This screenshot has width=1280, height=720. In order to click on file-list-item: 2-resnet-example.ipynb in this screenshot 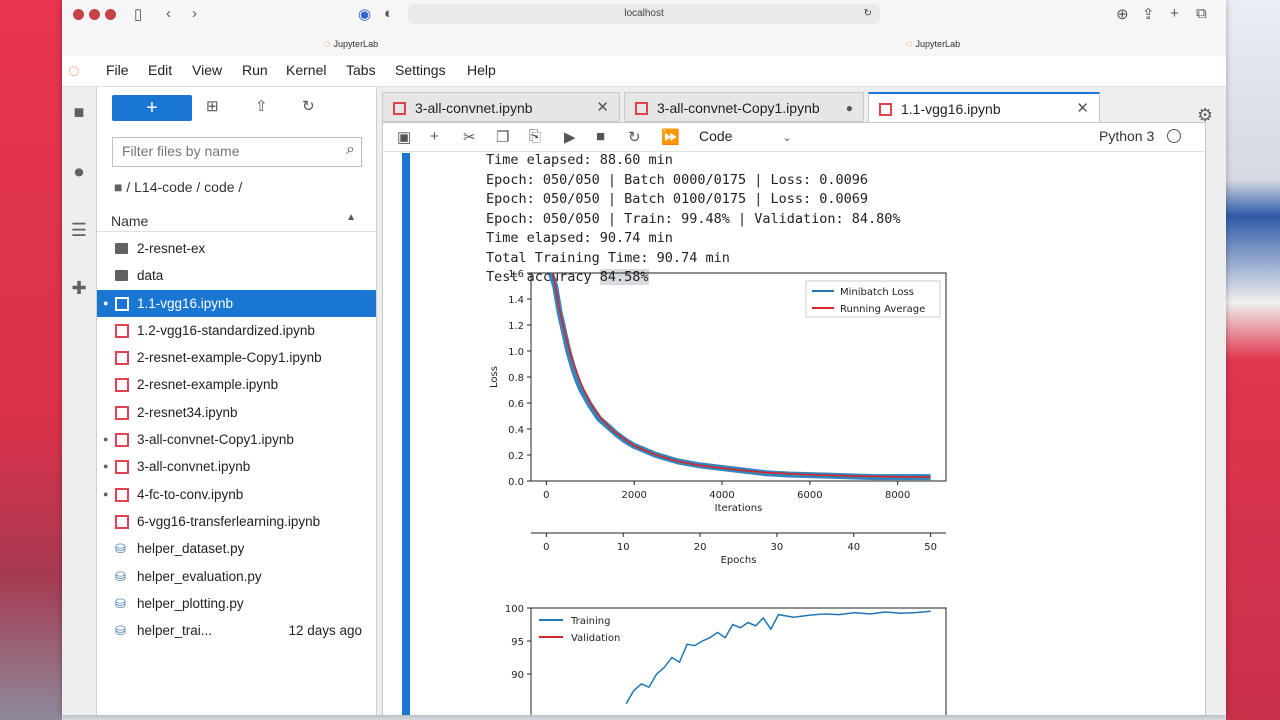, I will do `click(236, 384)`.